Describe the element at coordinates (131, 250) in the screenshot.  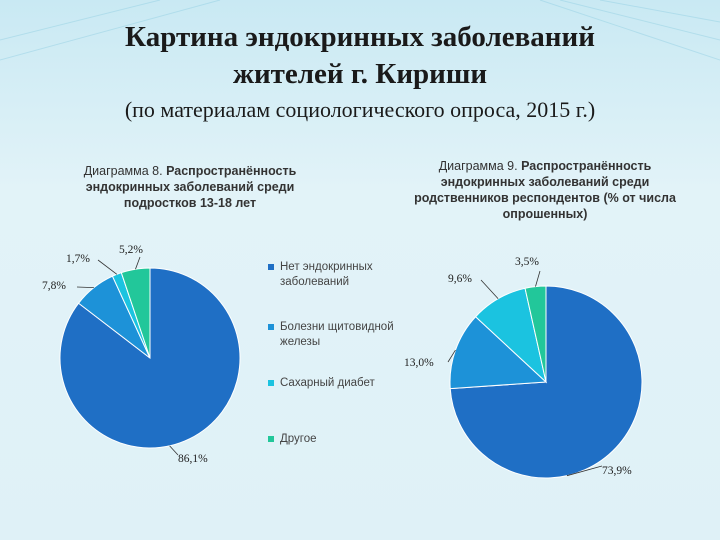
I see `pie8-label-other: 5,2%` at that location.